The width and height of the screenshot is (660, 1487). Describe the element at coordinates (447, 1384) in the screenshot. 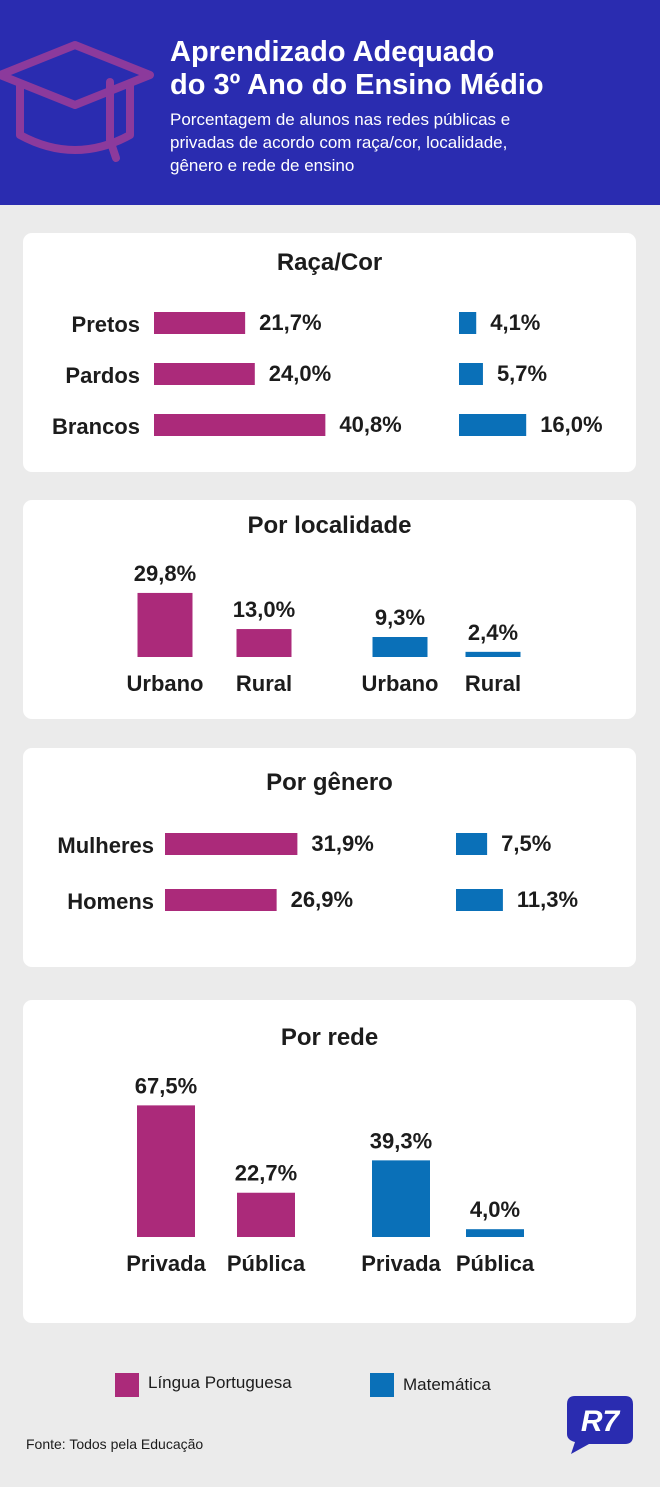

I see `legend-label-math: Matemática` at that location.